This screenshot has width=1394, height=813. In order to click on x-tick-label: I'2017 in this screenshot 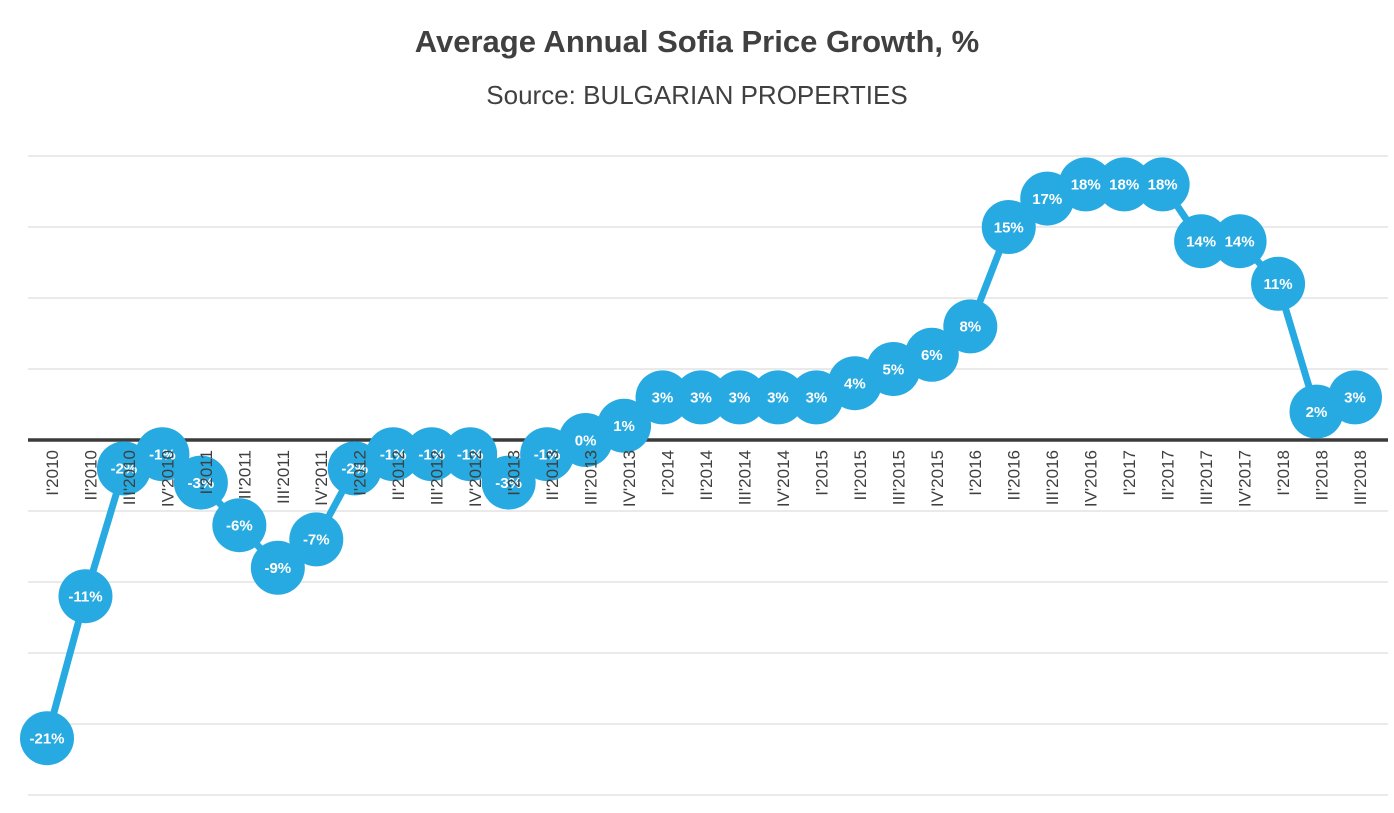, I will do `click(1129, 473)`.